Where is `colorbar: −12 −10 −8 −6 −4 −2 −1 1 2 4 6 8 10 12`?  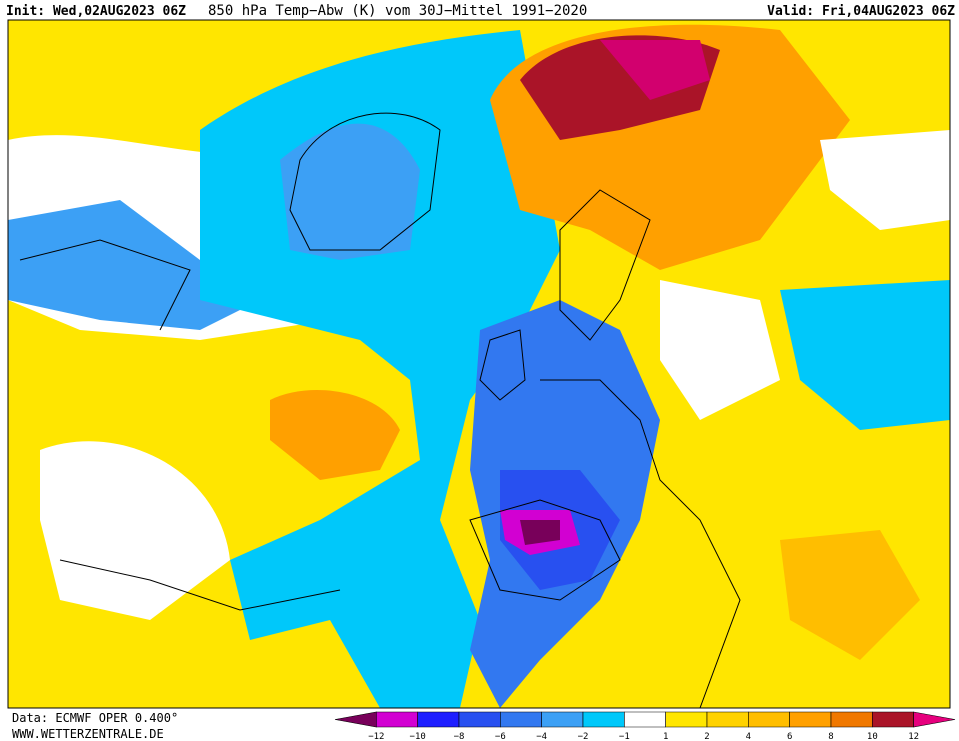
colorbar: −12 −10 −8 −6 −4 −2 −1 1 2 4 6 8 10 12 is located at coordinates (645, 726).